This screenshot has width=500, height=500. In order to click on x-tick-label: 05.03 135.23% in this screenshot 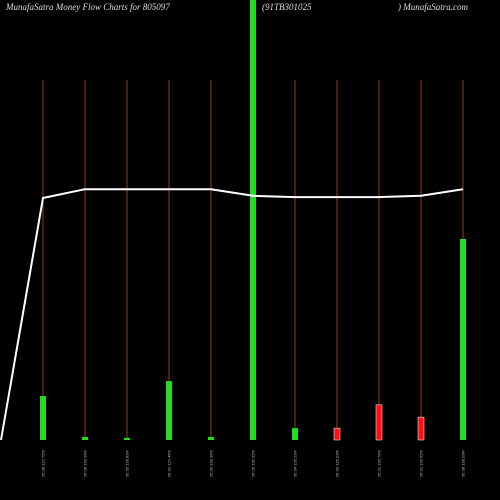, I will do `click(337, 463)`.